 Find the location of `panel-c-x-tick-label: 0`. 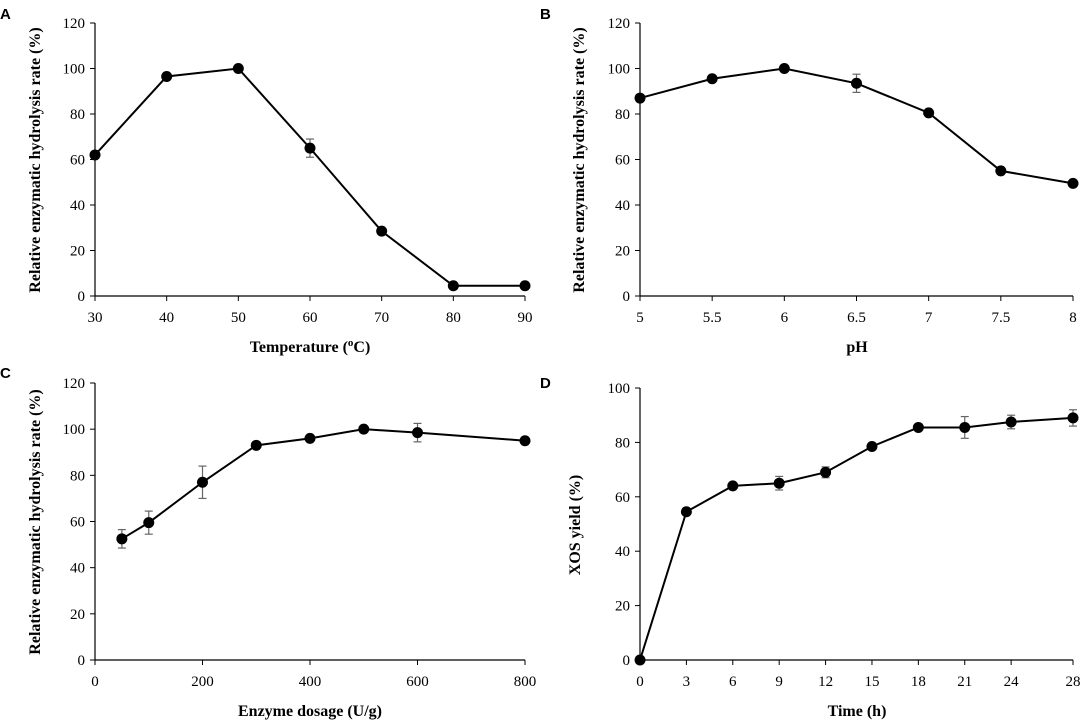

panel-c-x-tick-label: 0 is located at coordinates (95, 682).